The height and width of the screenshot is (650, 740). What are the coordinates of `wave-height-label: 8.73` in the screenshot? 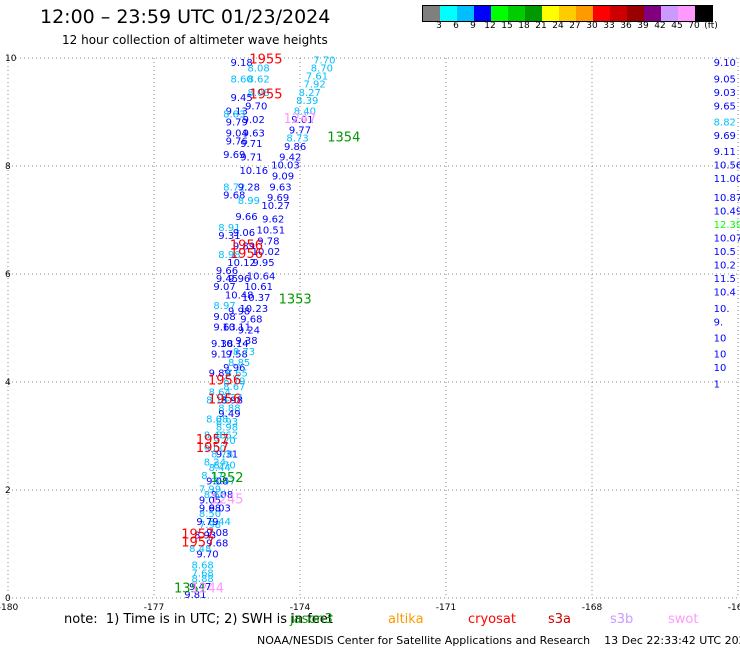 It's located at (297, 139).